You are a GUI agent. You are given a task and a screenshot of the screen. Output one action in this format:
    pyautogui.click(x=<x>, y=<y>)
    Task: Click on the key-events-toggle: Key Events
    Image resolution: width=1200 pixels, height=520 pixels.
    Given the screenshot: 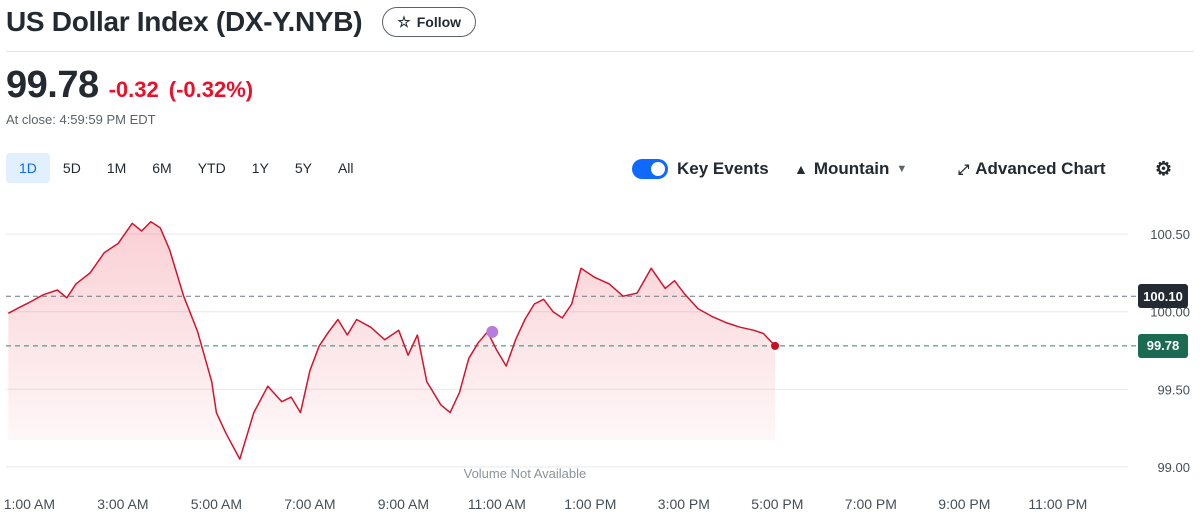 What is the action you would take?
    pyautogui.click(x=700, y=169)
    